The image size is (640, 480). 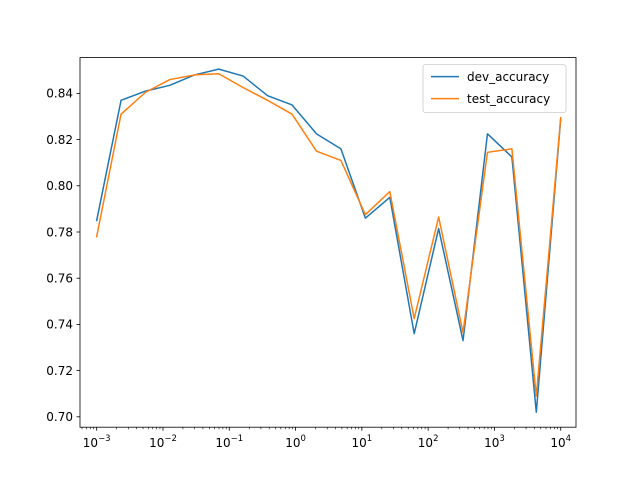 What do you see at coordinates (97, 442) in the screenshot?
I see `x-tick-label: 10⁻³` at bounding box center [97, 442].